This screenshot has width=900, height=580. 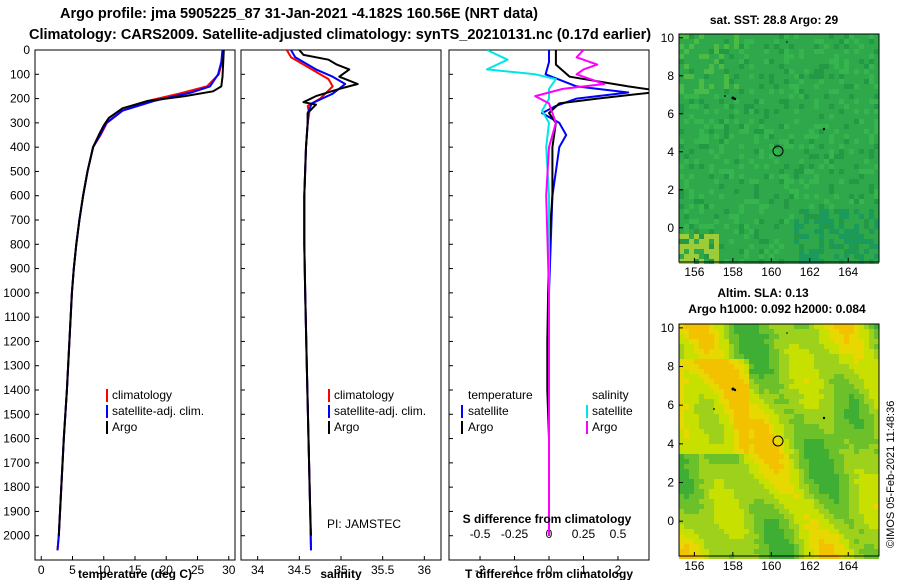 I want to click on sla-map-frame, so click(x=779, y=440).